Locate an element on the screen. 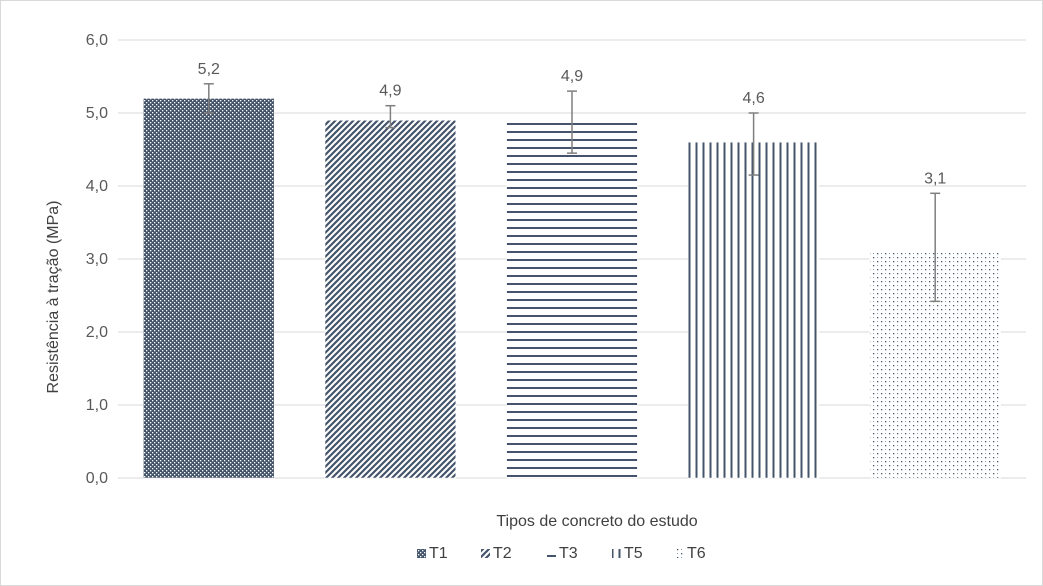  y-tick-label: 0,0 is located at coordinates (97, 478).